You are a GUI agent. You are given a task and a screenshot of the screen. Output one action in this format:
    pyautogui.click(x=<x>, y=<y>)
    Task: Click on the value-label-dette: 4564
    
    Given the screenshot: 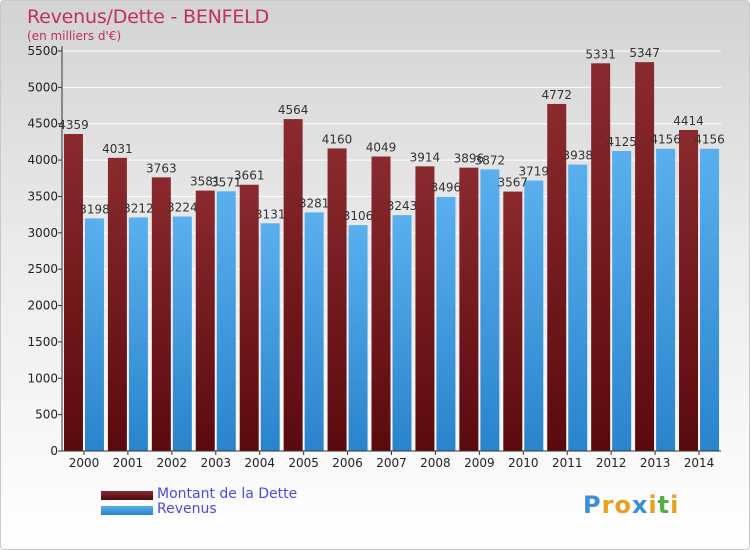 What is the action you would take?
    pyautogui.click(x=293, y=110)
    